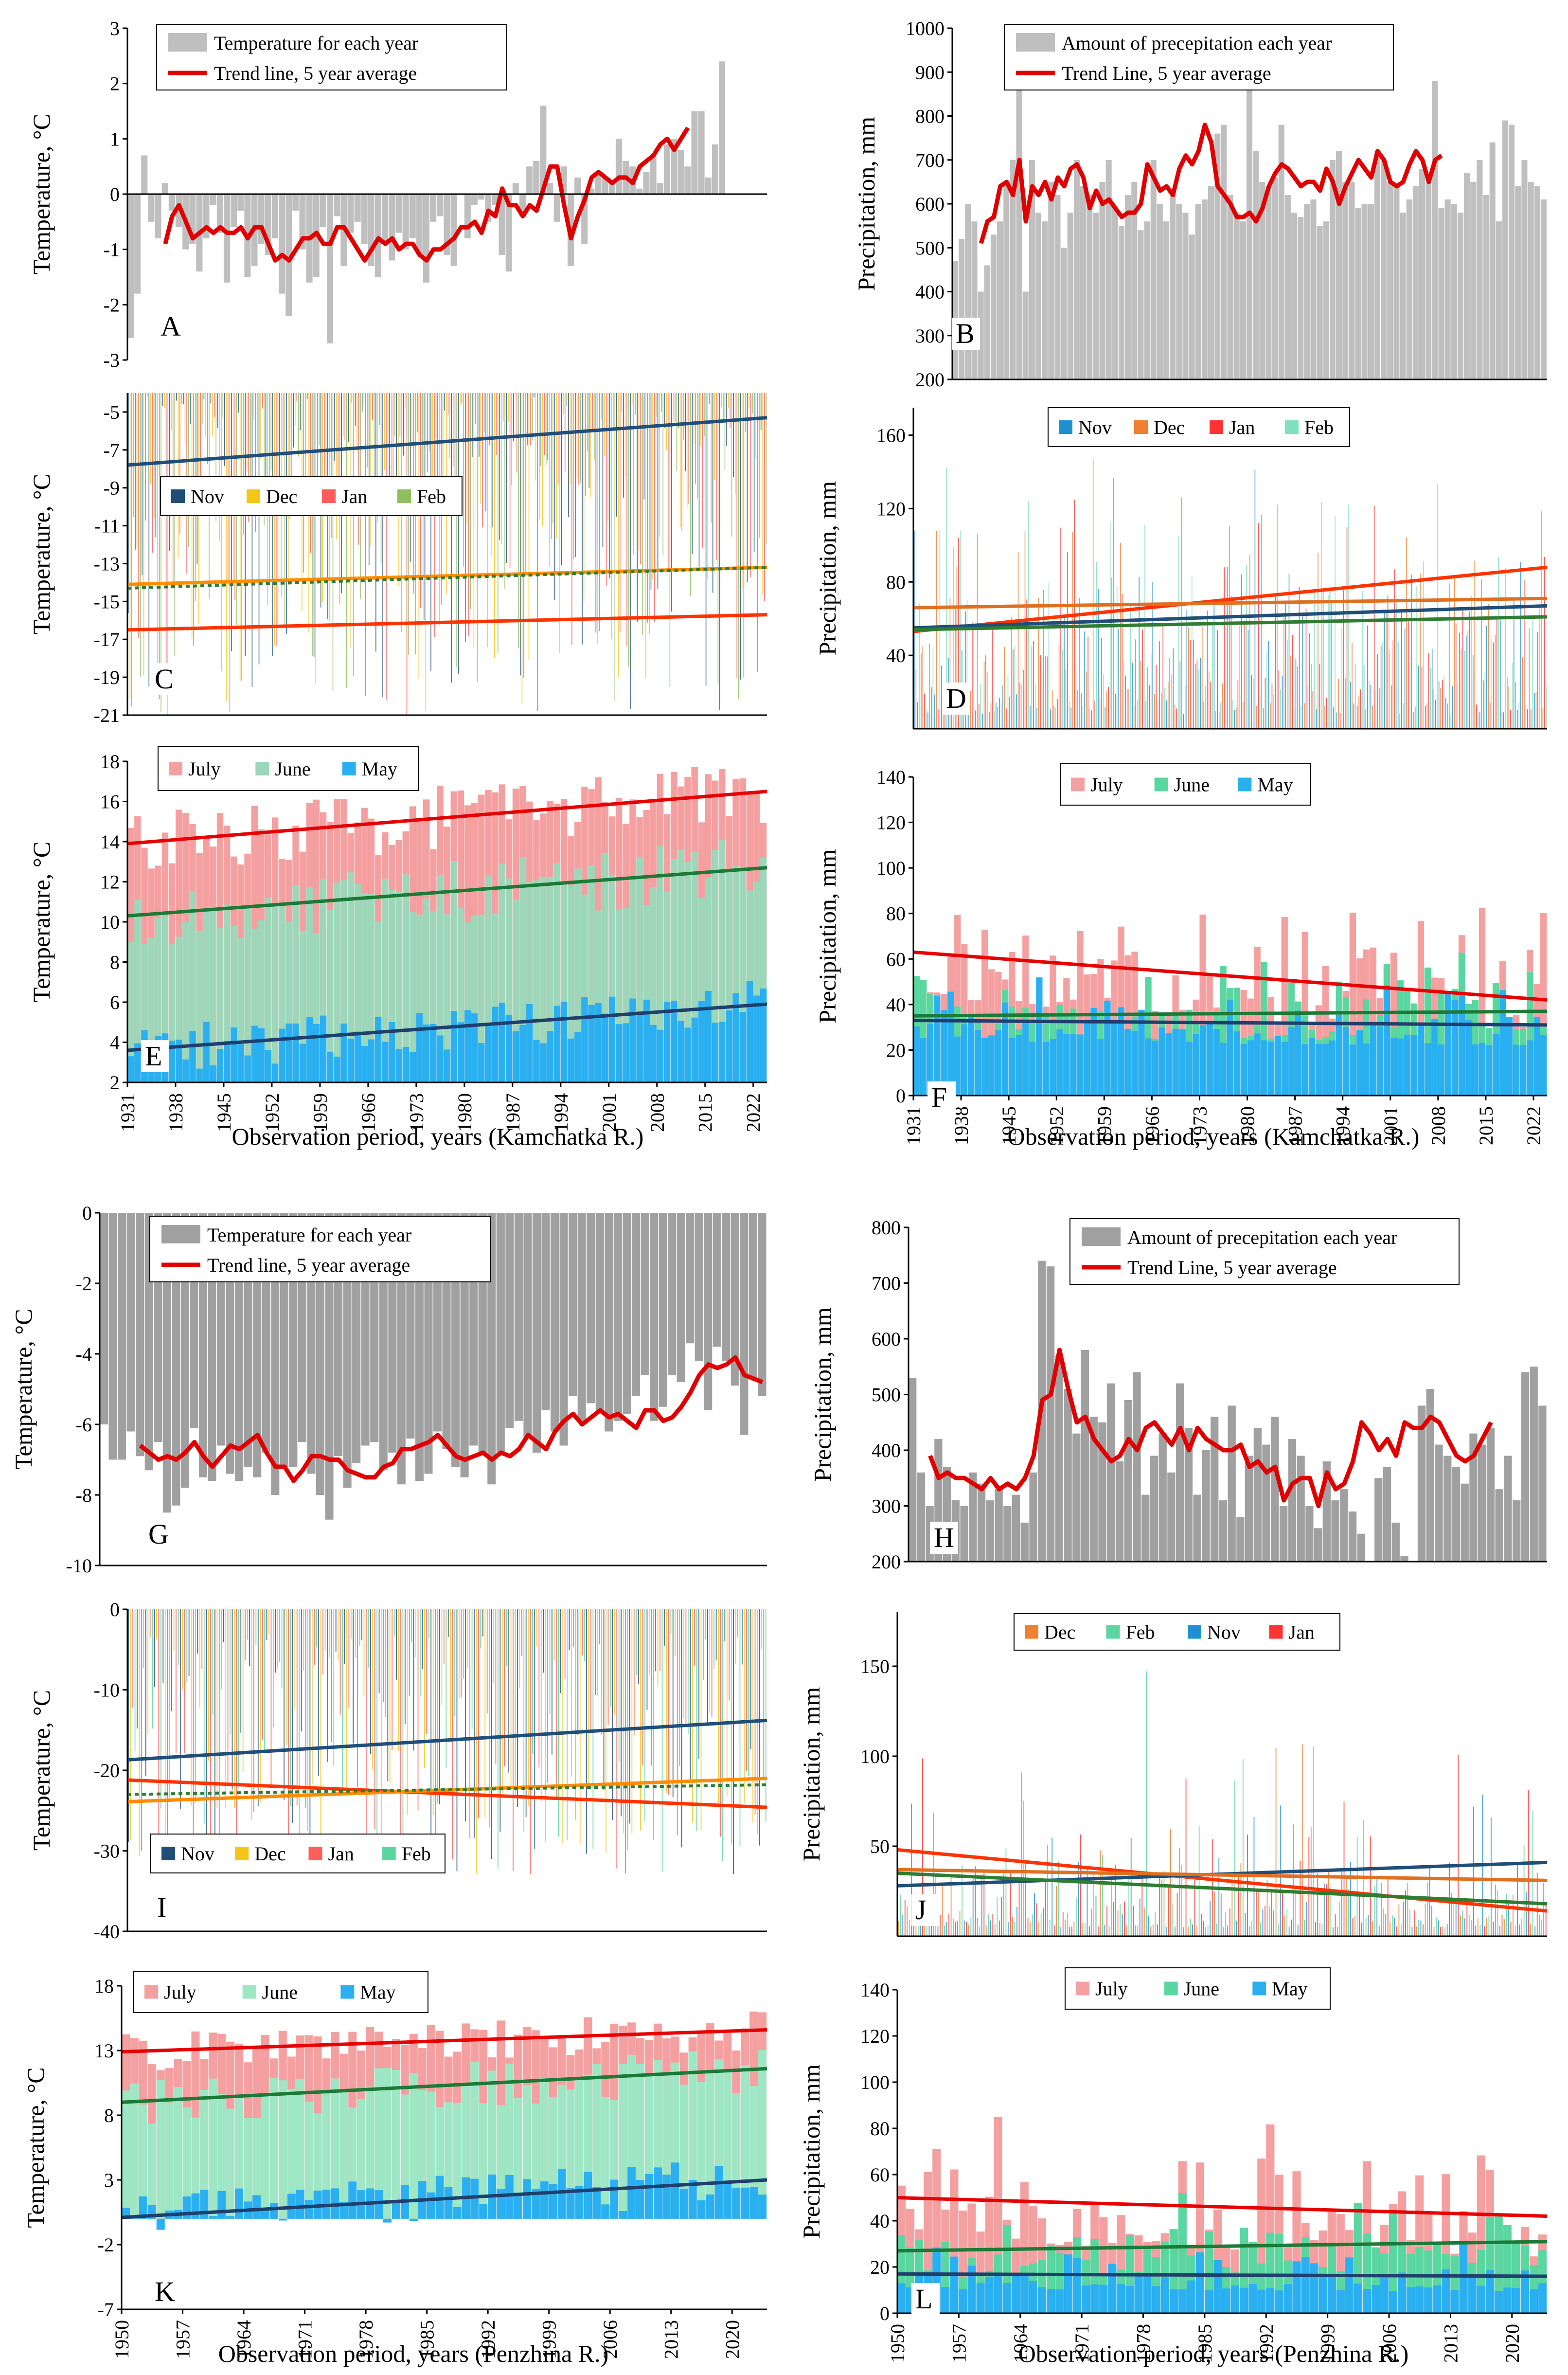  What do you see at coordinates (414, 1680) in the screenshot?
I see `bar-I-nov-1983` at bounding box center [414, 1680].